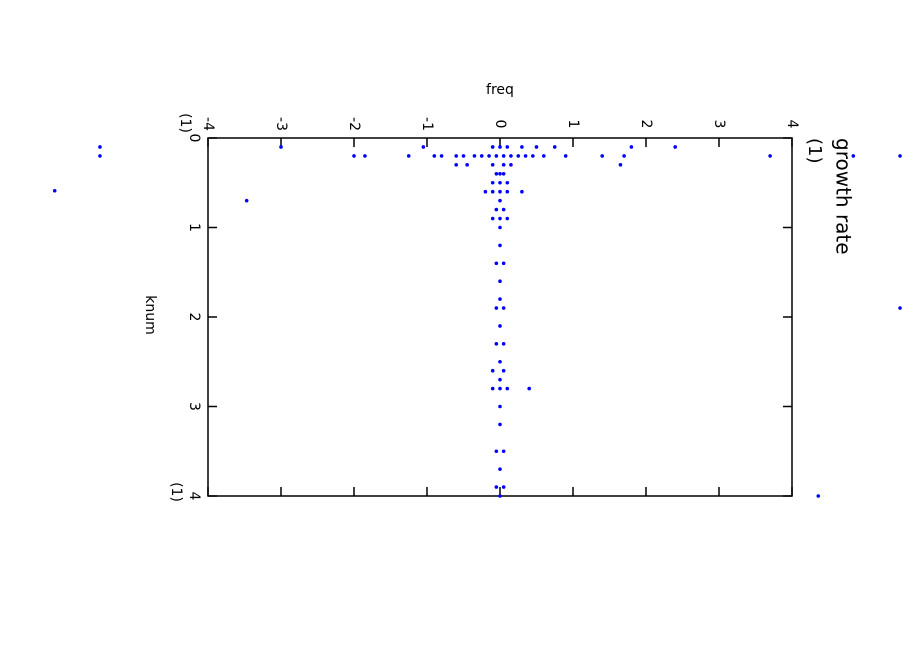 The image size is (904, 654). Describe the element at coordinates (194, 406) in the screenshot. I see `x-tick-label: 3` at that location.